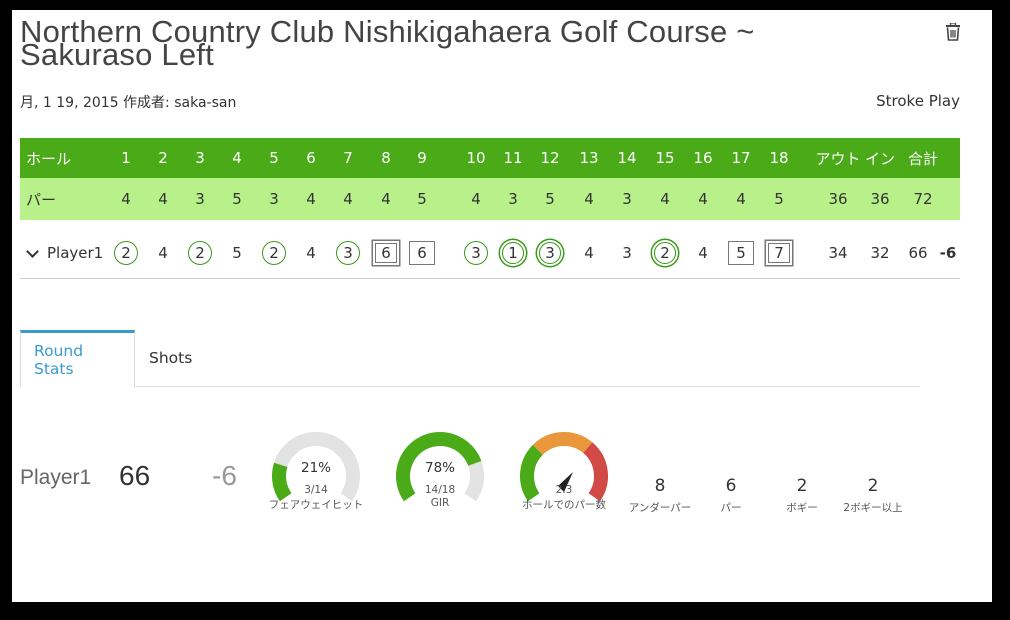 The image size is (1010, 620). What do you see at coordinates (64, 253) in the screenshot?
I see `player-toggle: Player1` at bounding box center [64, 253].